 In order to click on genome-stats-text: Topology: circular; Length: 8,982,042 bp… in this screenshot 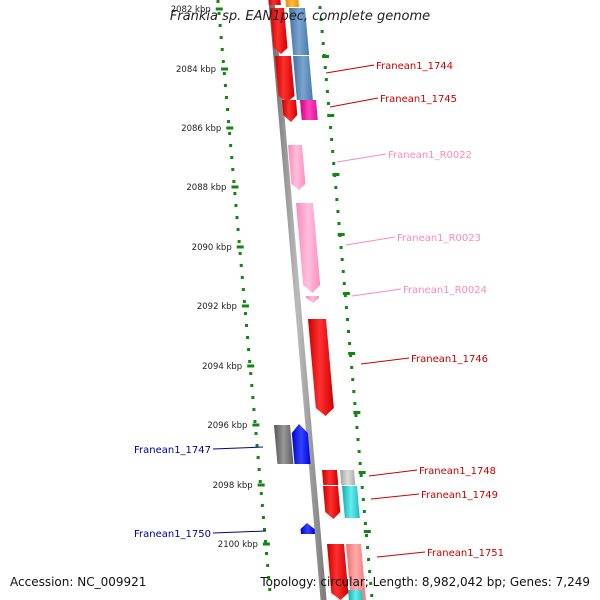, I will do `click(425, 582)`.